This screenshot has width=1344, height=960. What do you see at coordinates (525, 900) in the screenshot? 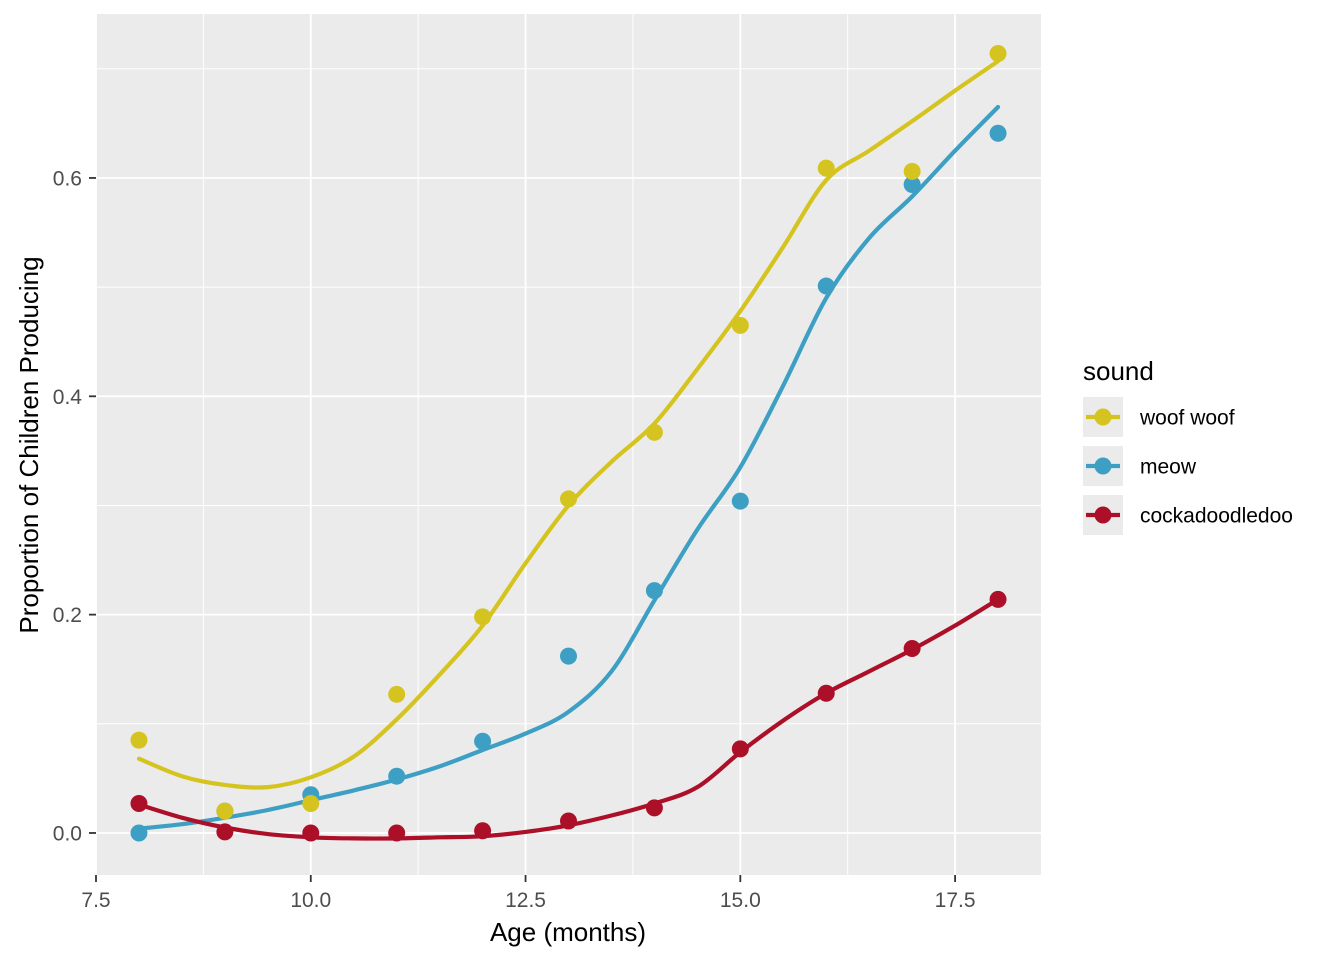
I see `x-tick-label: 12.5` at bounding box center [525, 900].